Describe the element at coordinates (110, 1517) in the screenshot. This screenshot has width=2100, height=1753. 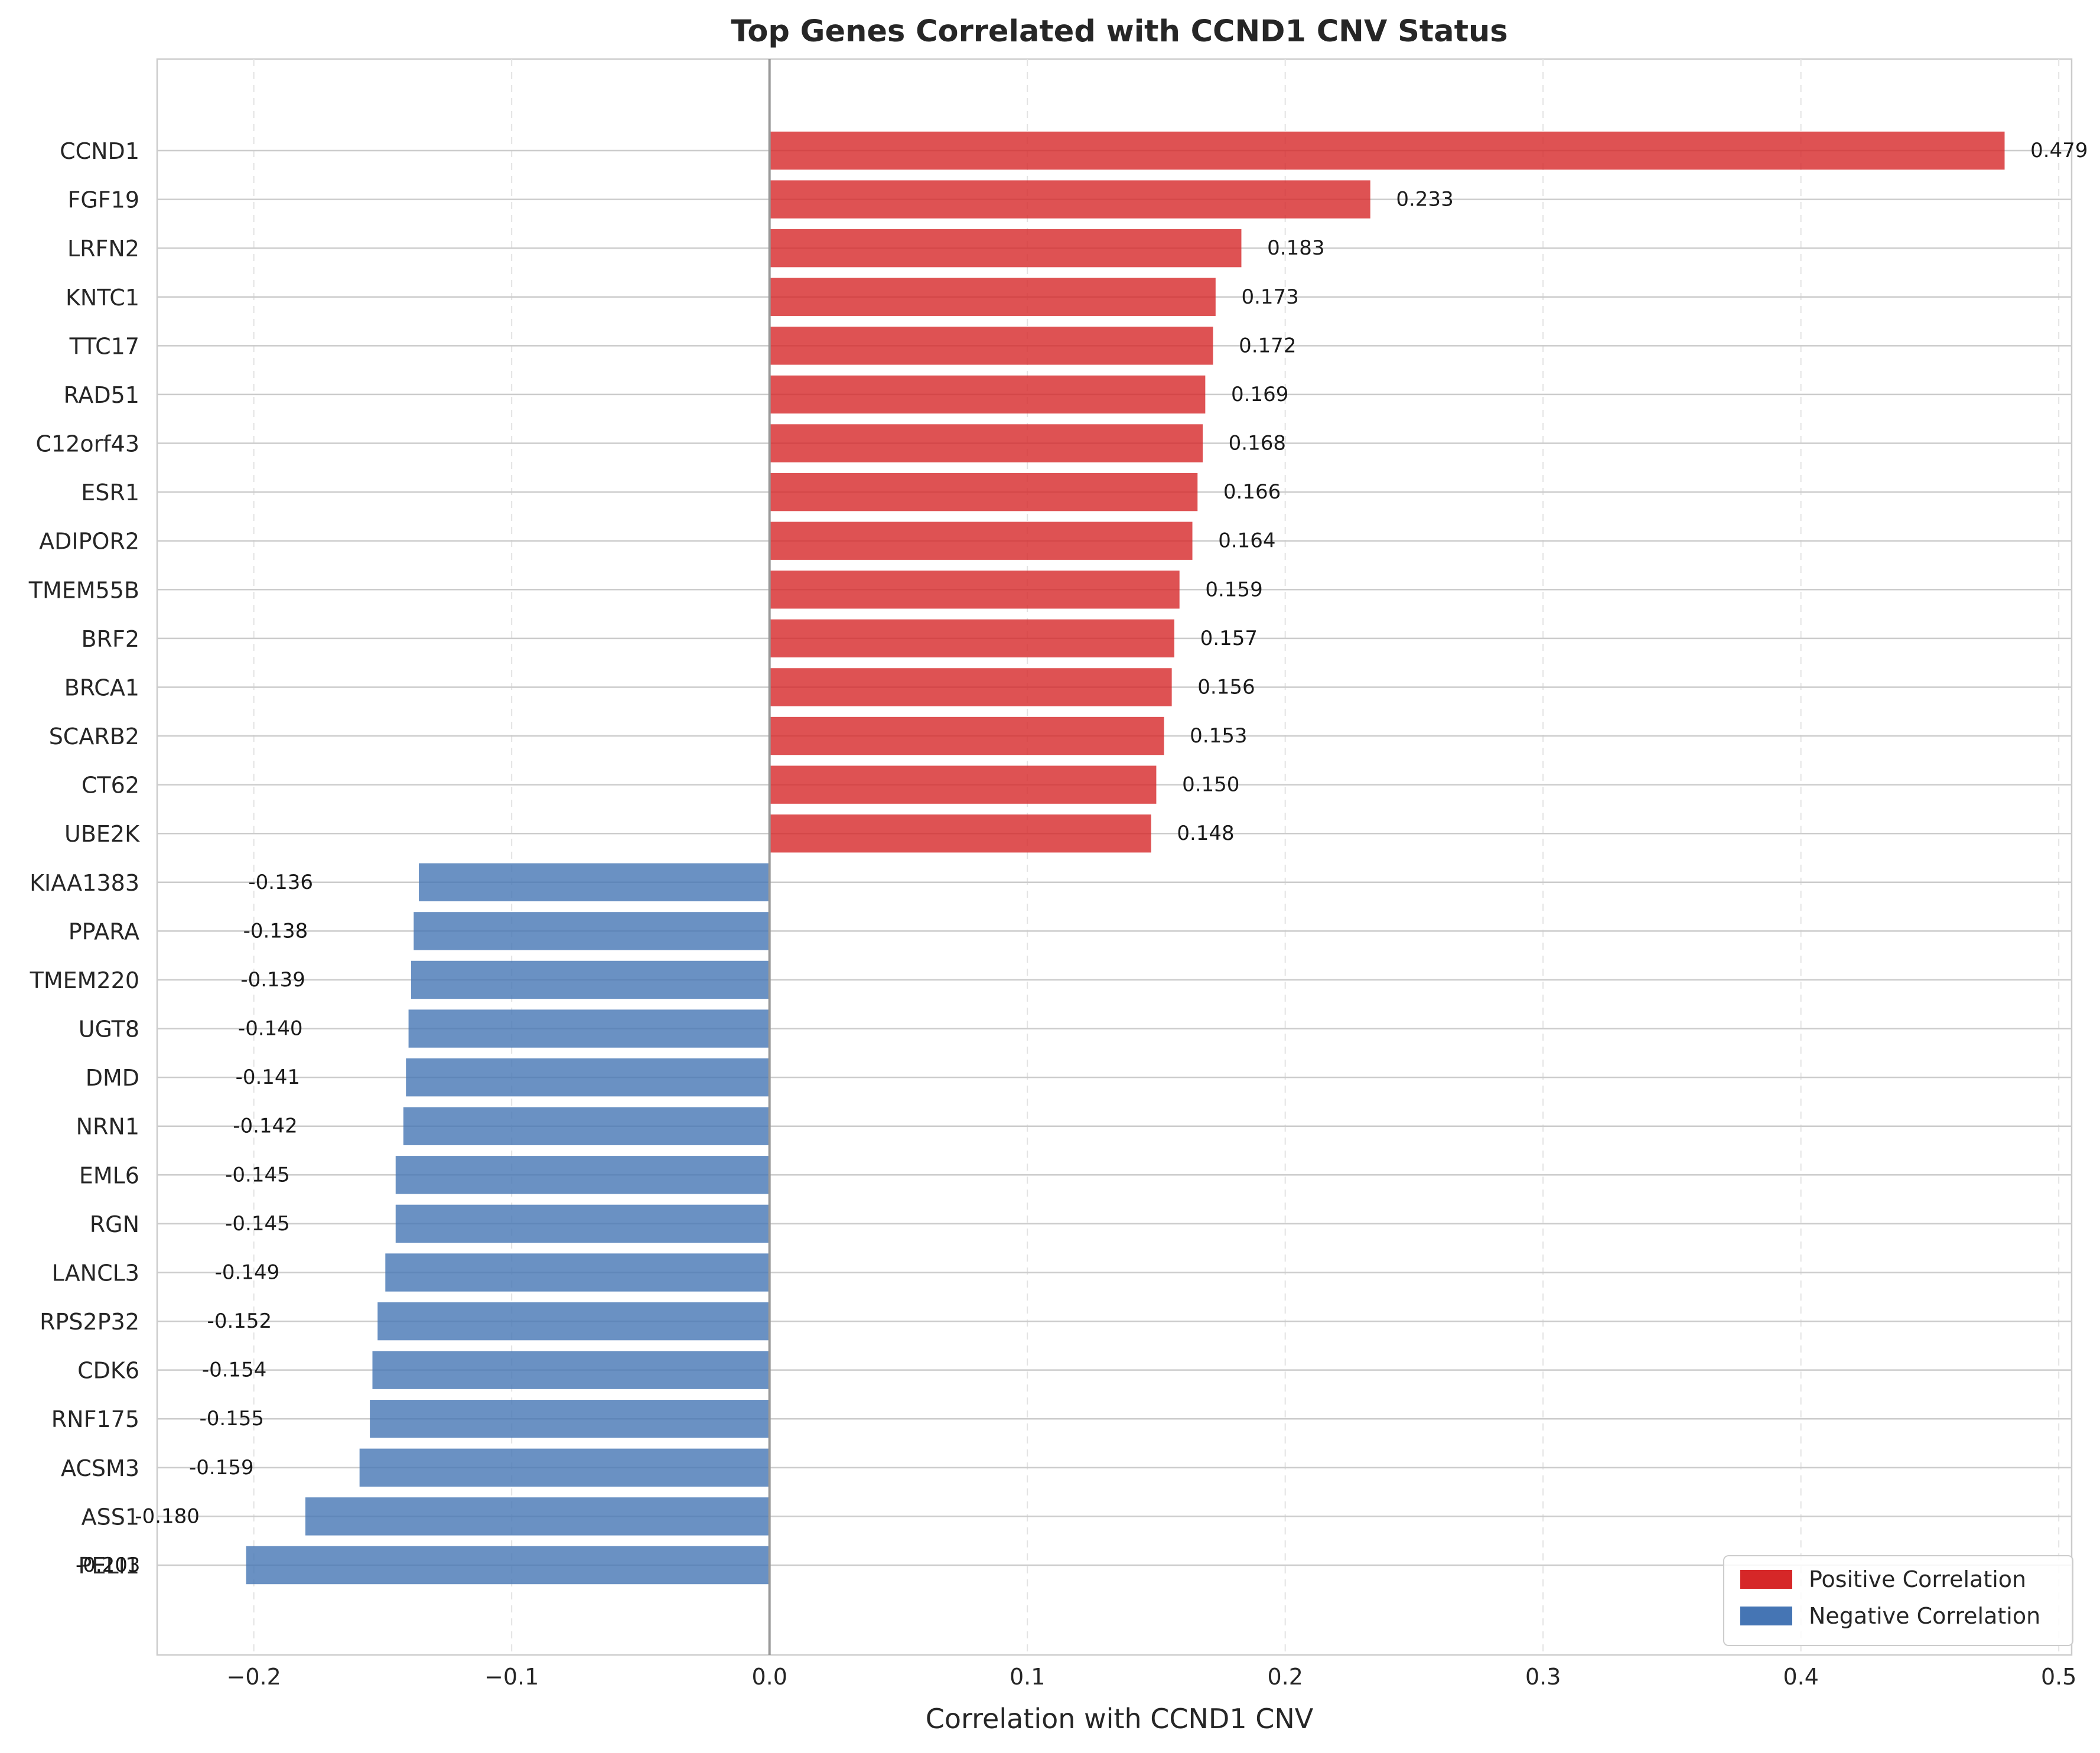
I see `y-tick-label: ASS1` at that location.